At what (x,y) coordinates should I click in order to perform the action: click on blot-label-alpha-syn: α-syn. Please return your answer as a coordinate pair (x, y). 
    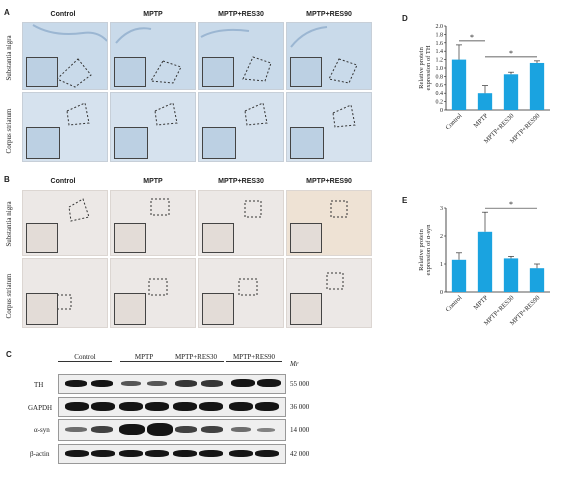
    Looking at the image, I should click on (42, 430).